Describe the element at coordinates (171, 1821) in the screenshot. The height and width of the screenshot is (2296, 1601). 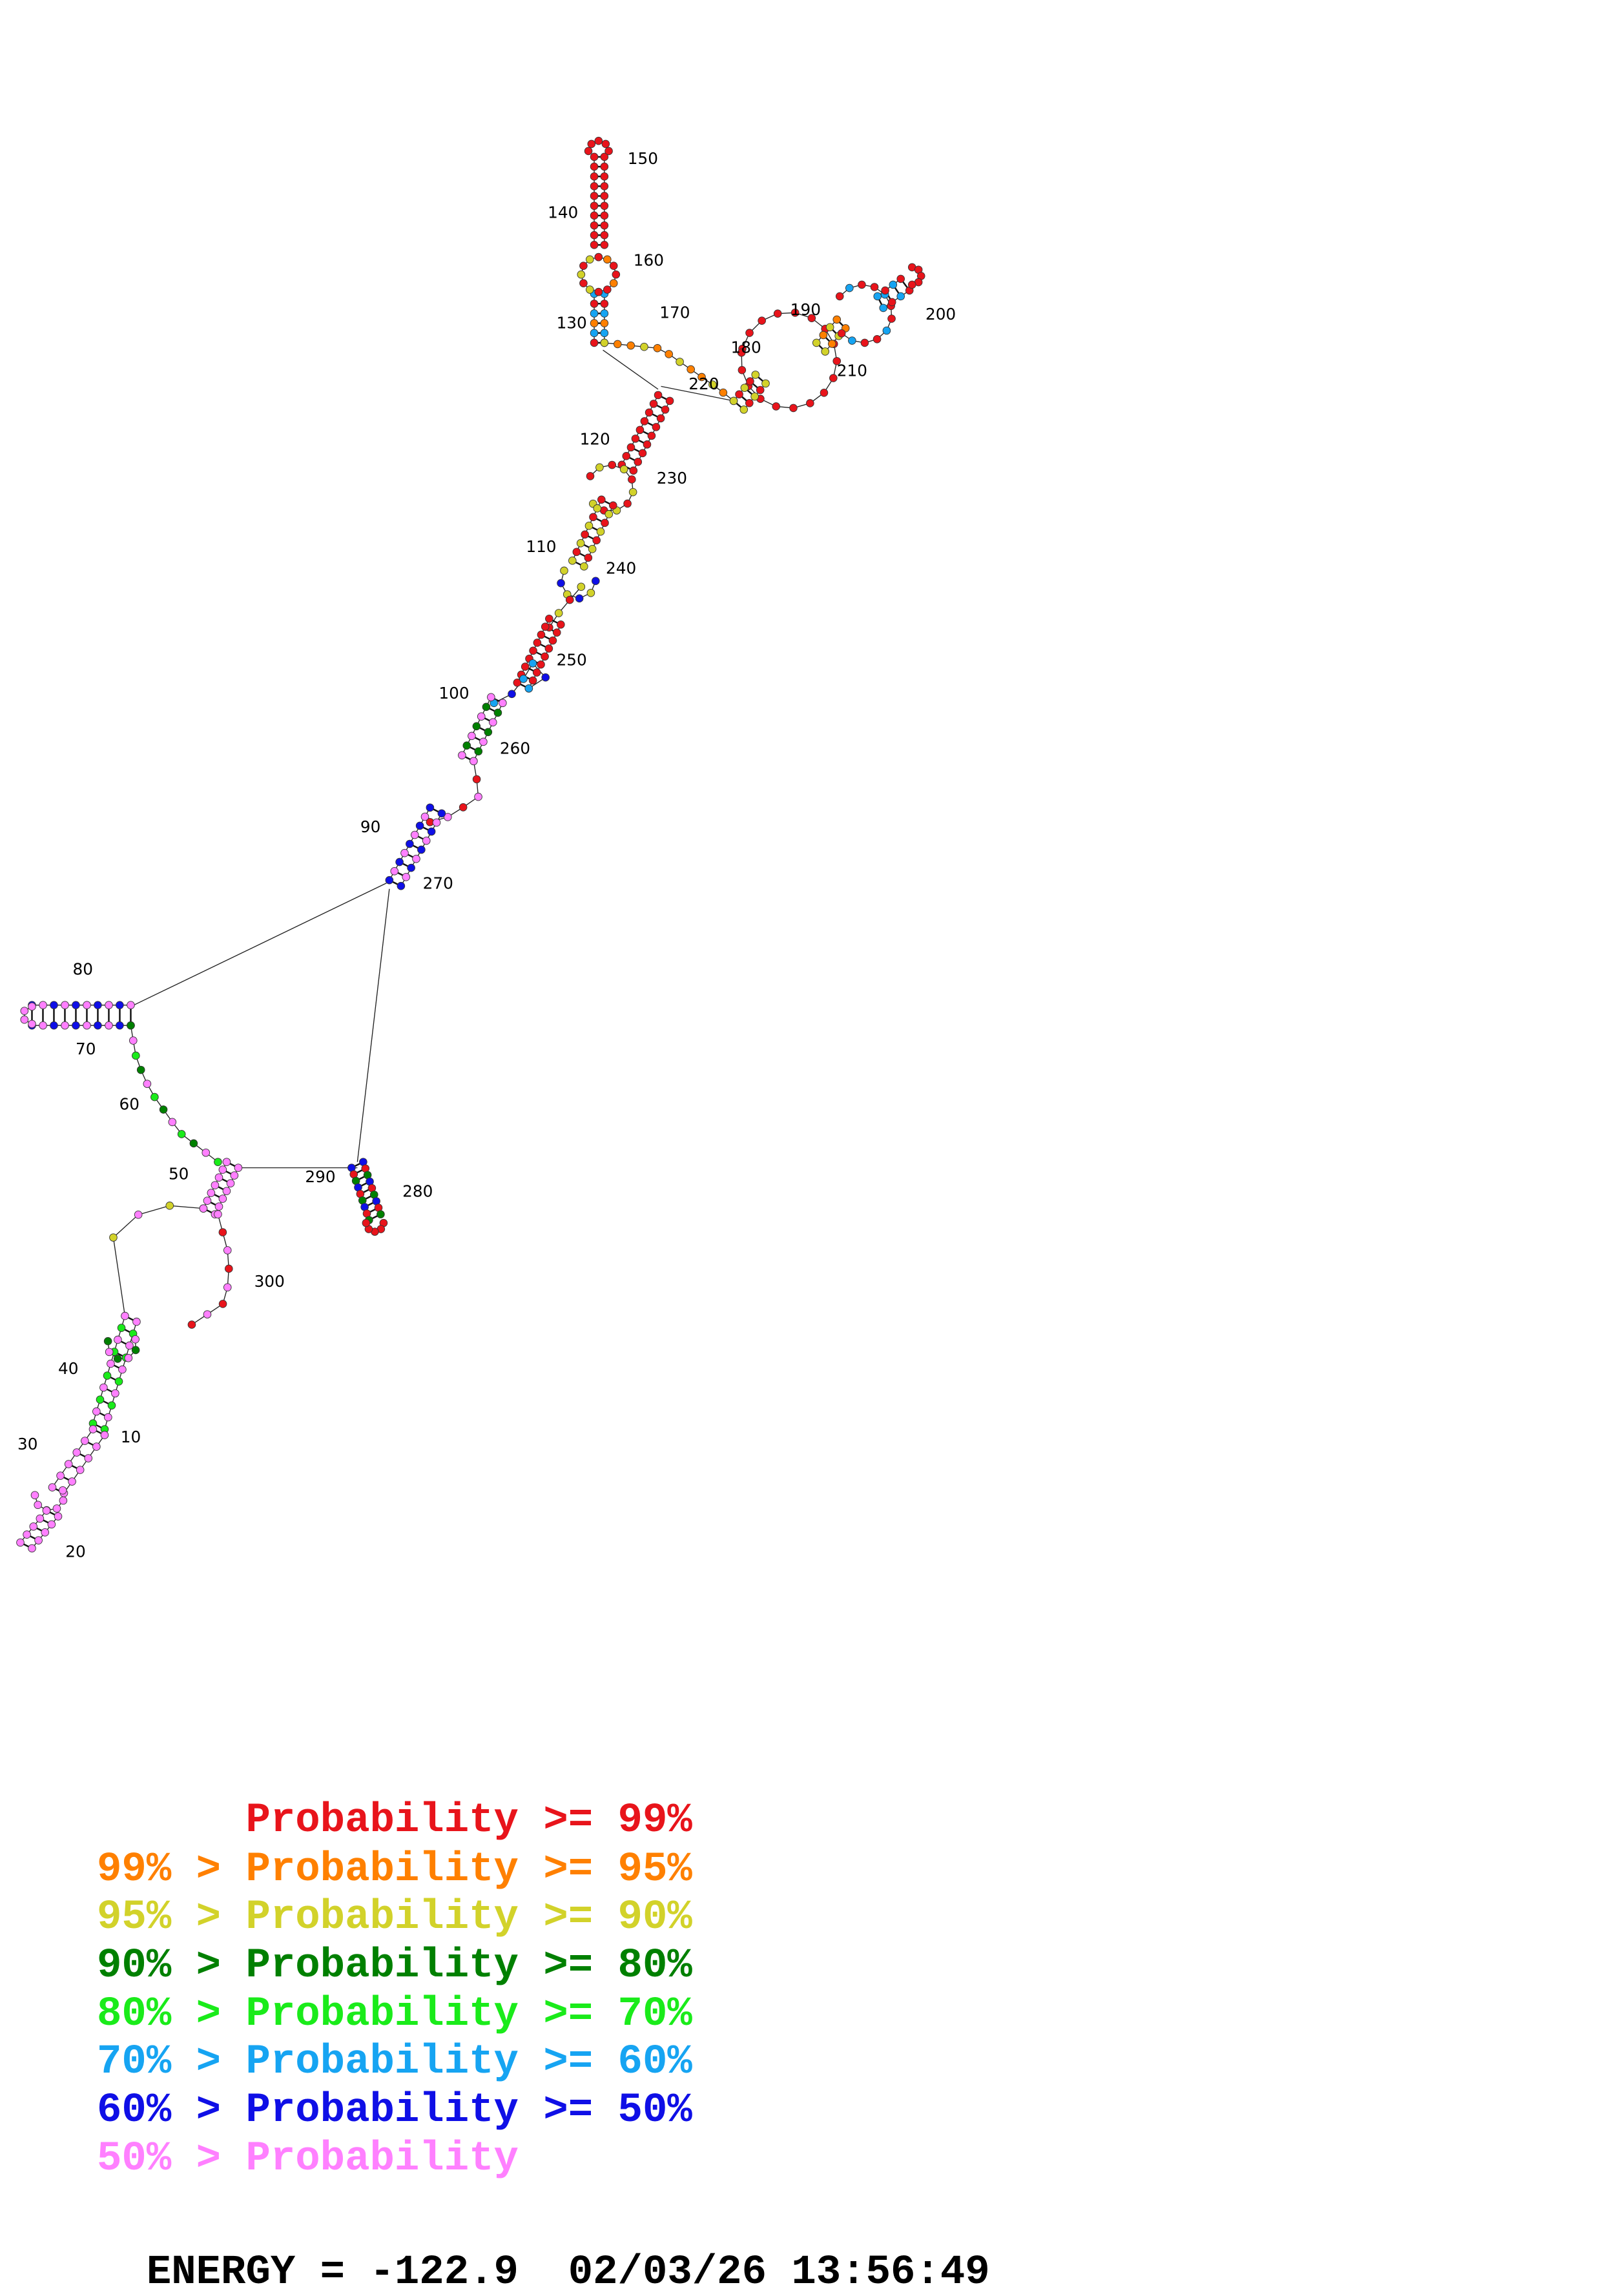
I see `legend-threshold` at that location.